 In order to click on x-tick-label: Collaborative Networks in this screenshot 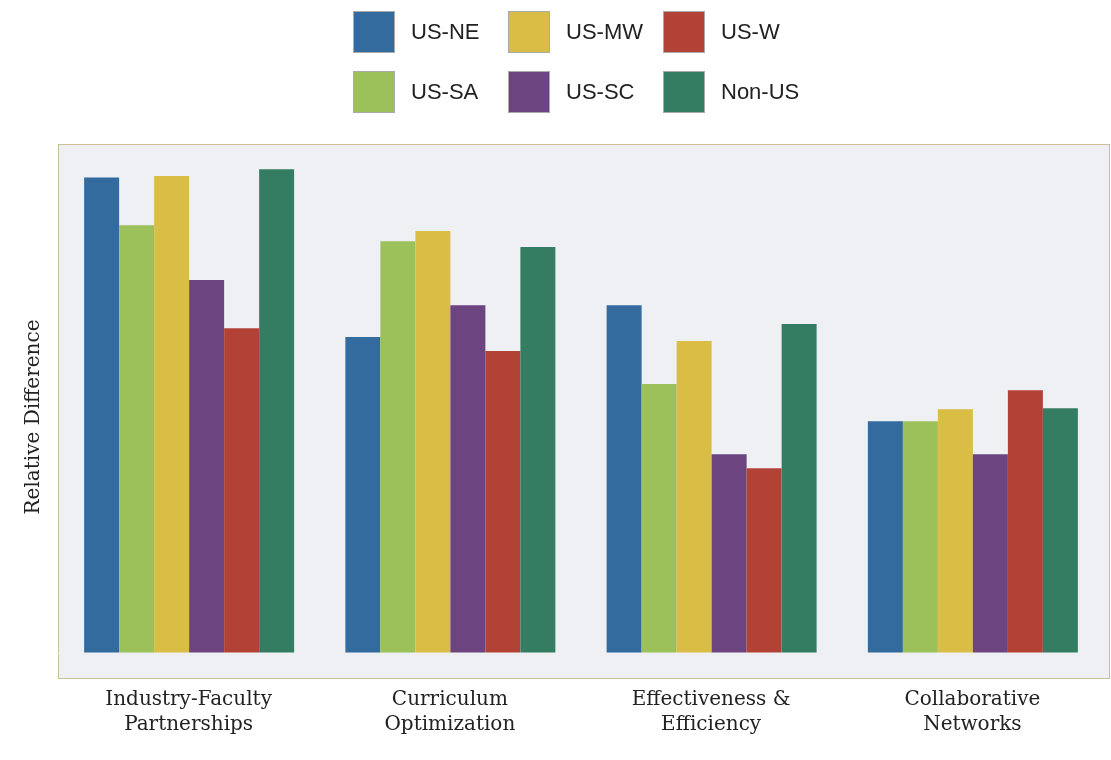, I will do `click(972, 710)`.